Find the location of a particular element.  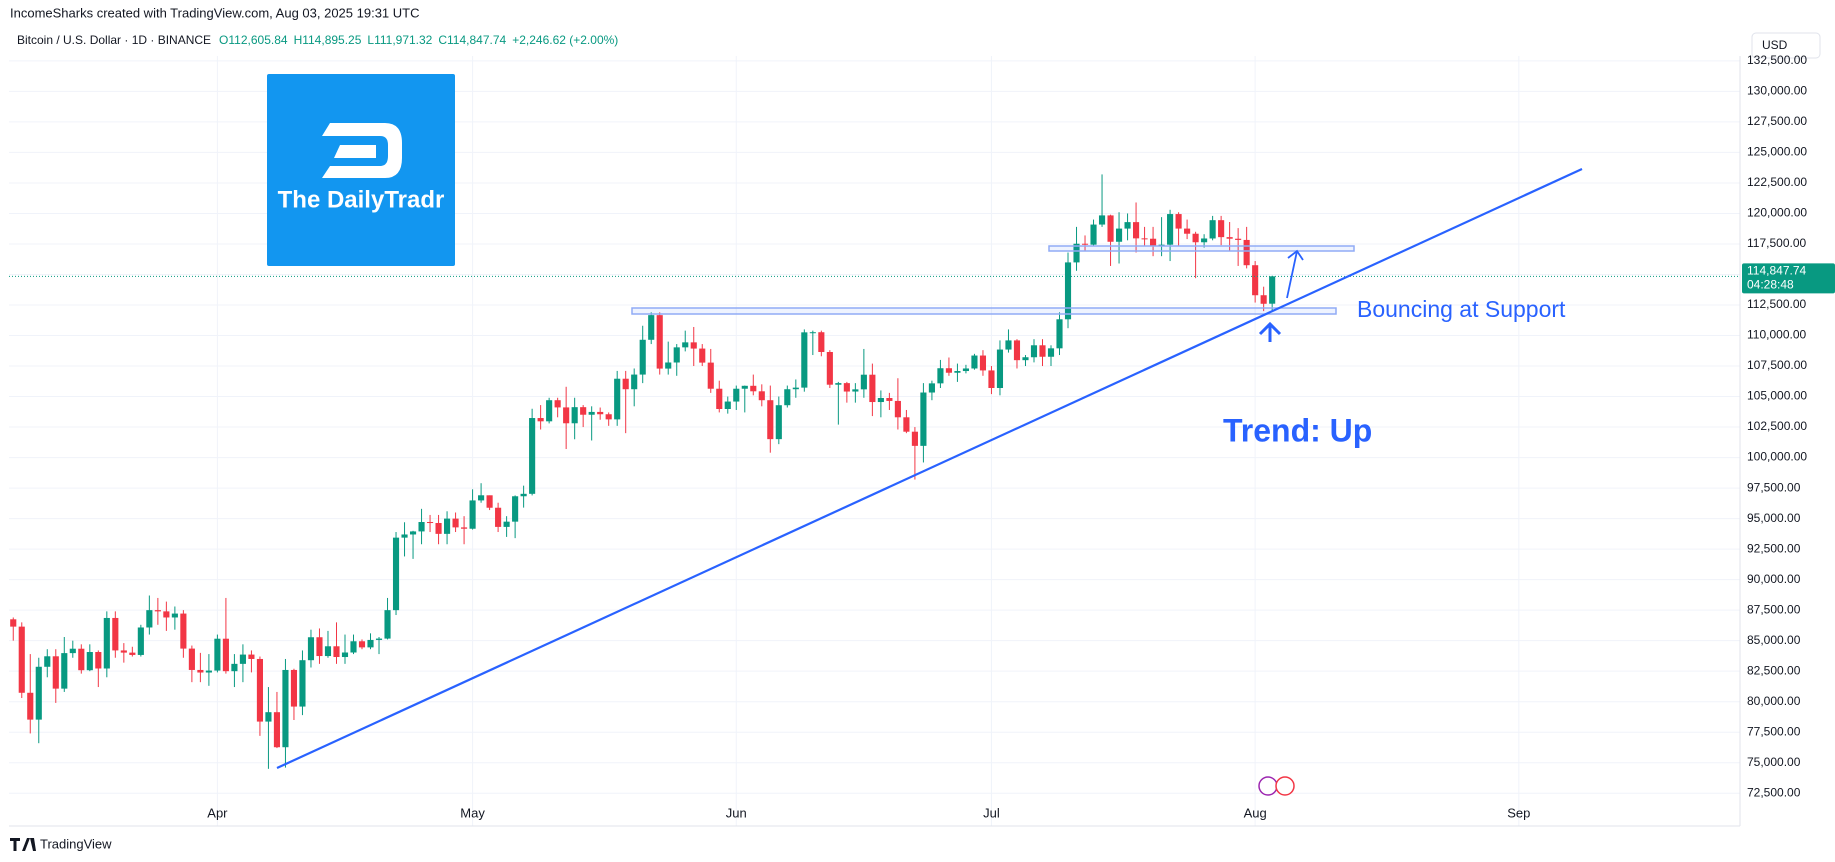

x-tick-label: Jun is located at coordinates (736, 812).